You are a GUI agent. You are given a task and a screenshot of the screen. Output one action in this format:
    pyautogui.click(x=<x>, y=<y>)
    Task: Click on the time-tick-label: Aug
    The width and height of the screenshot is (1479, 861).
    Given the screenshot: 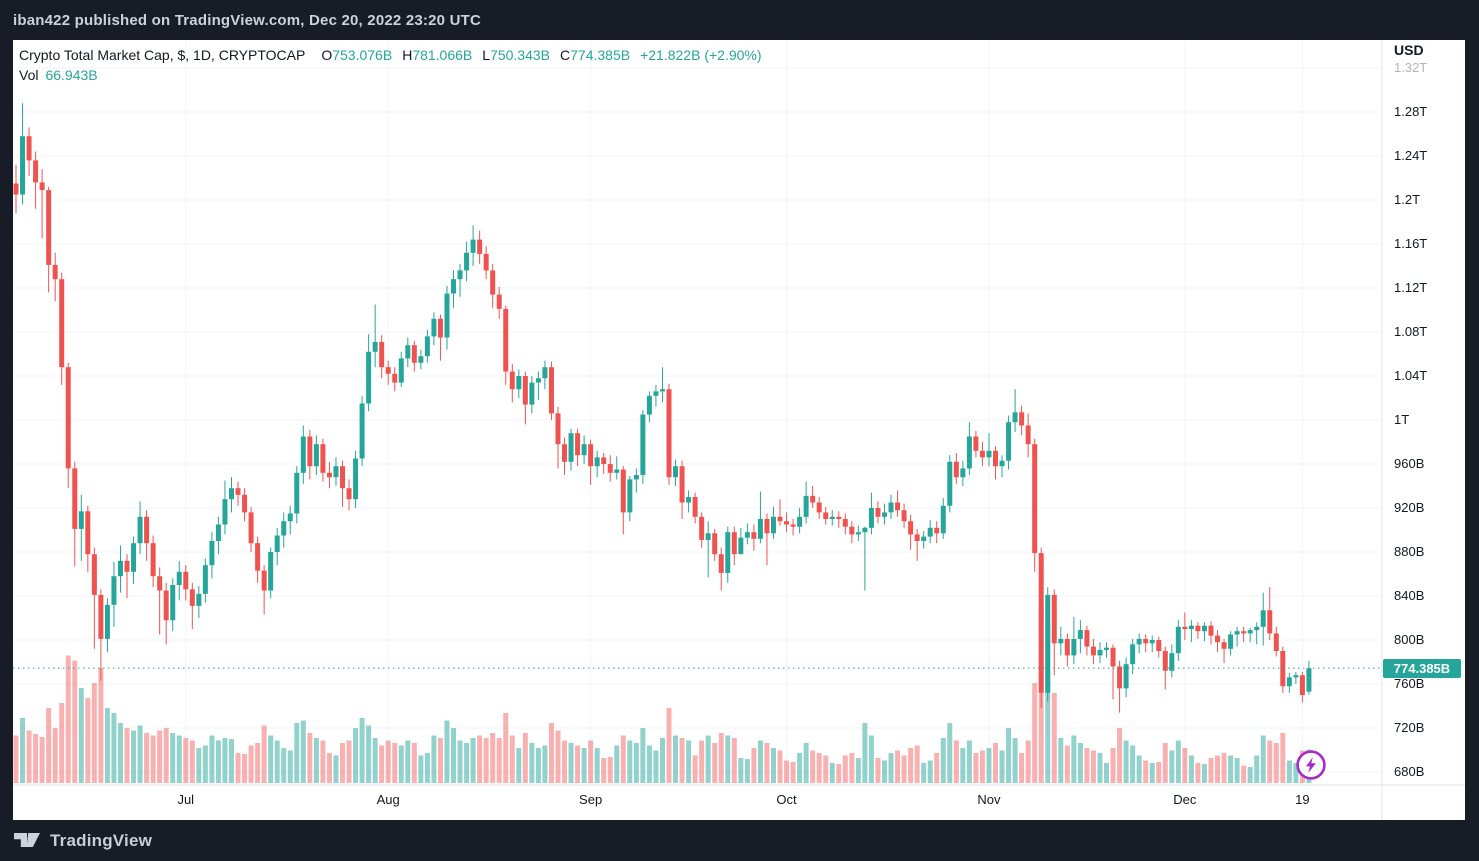 What is the action you would take?
    pyautogui.click(x=388, y=799)
    